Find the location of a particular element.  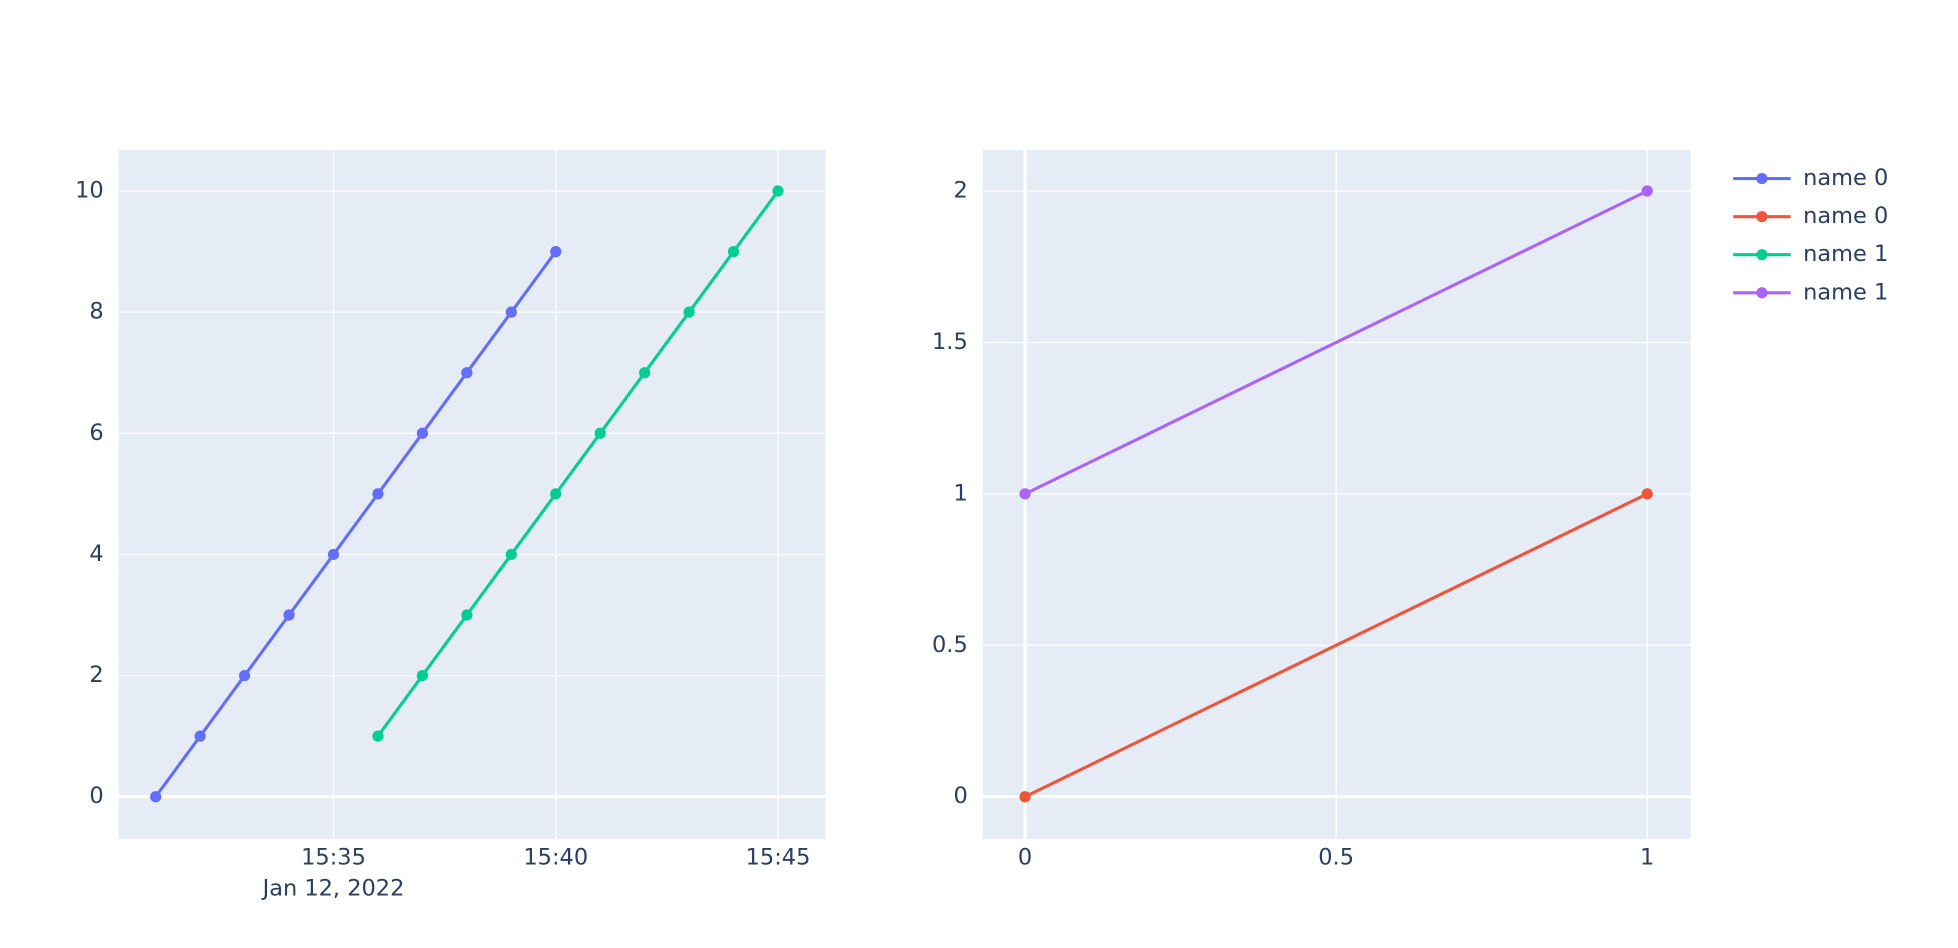

y-tick-label: 1 is located at coordinates (960, 493).